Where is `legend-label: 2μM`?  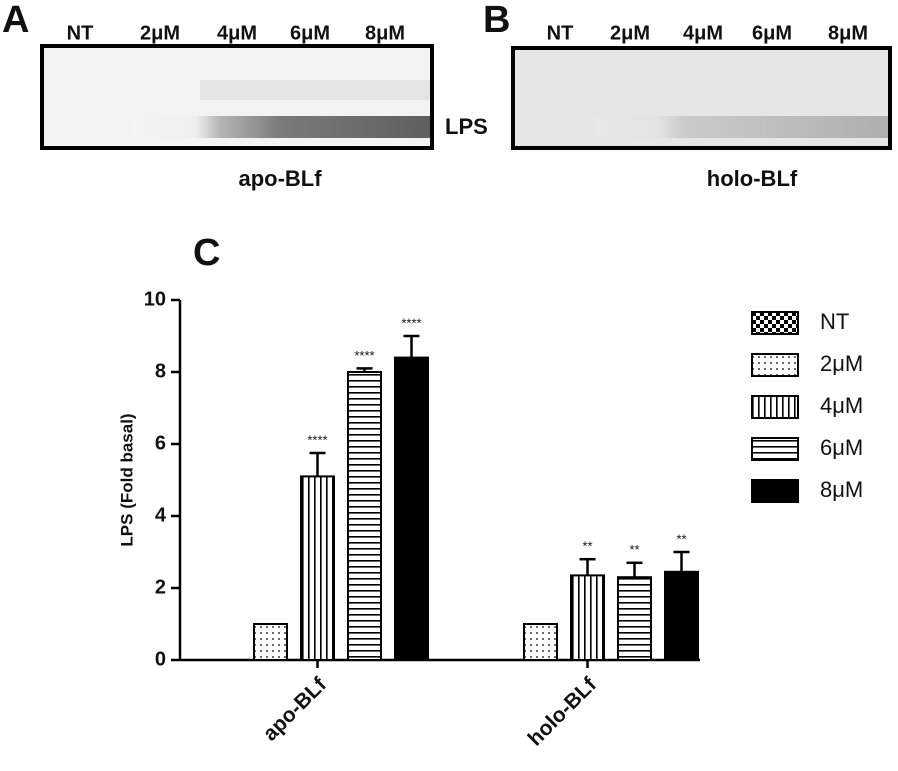 legend-label: 2μM is located at coordinates (841, 363).